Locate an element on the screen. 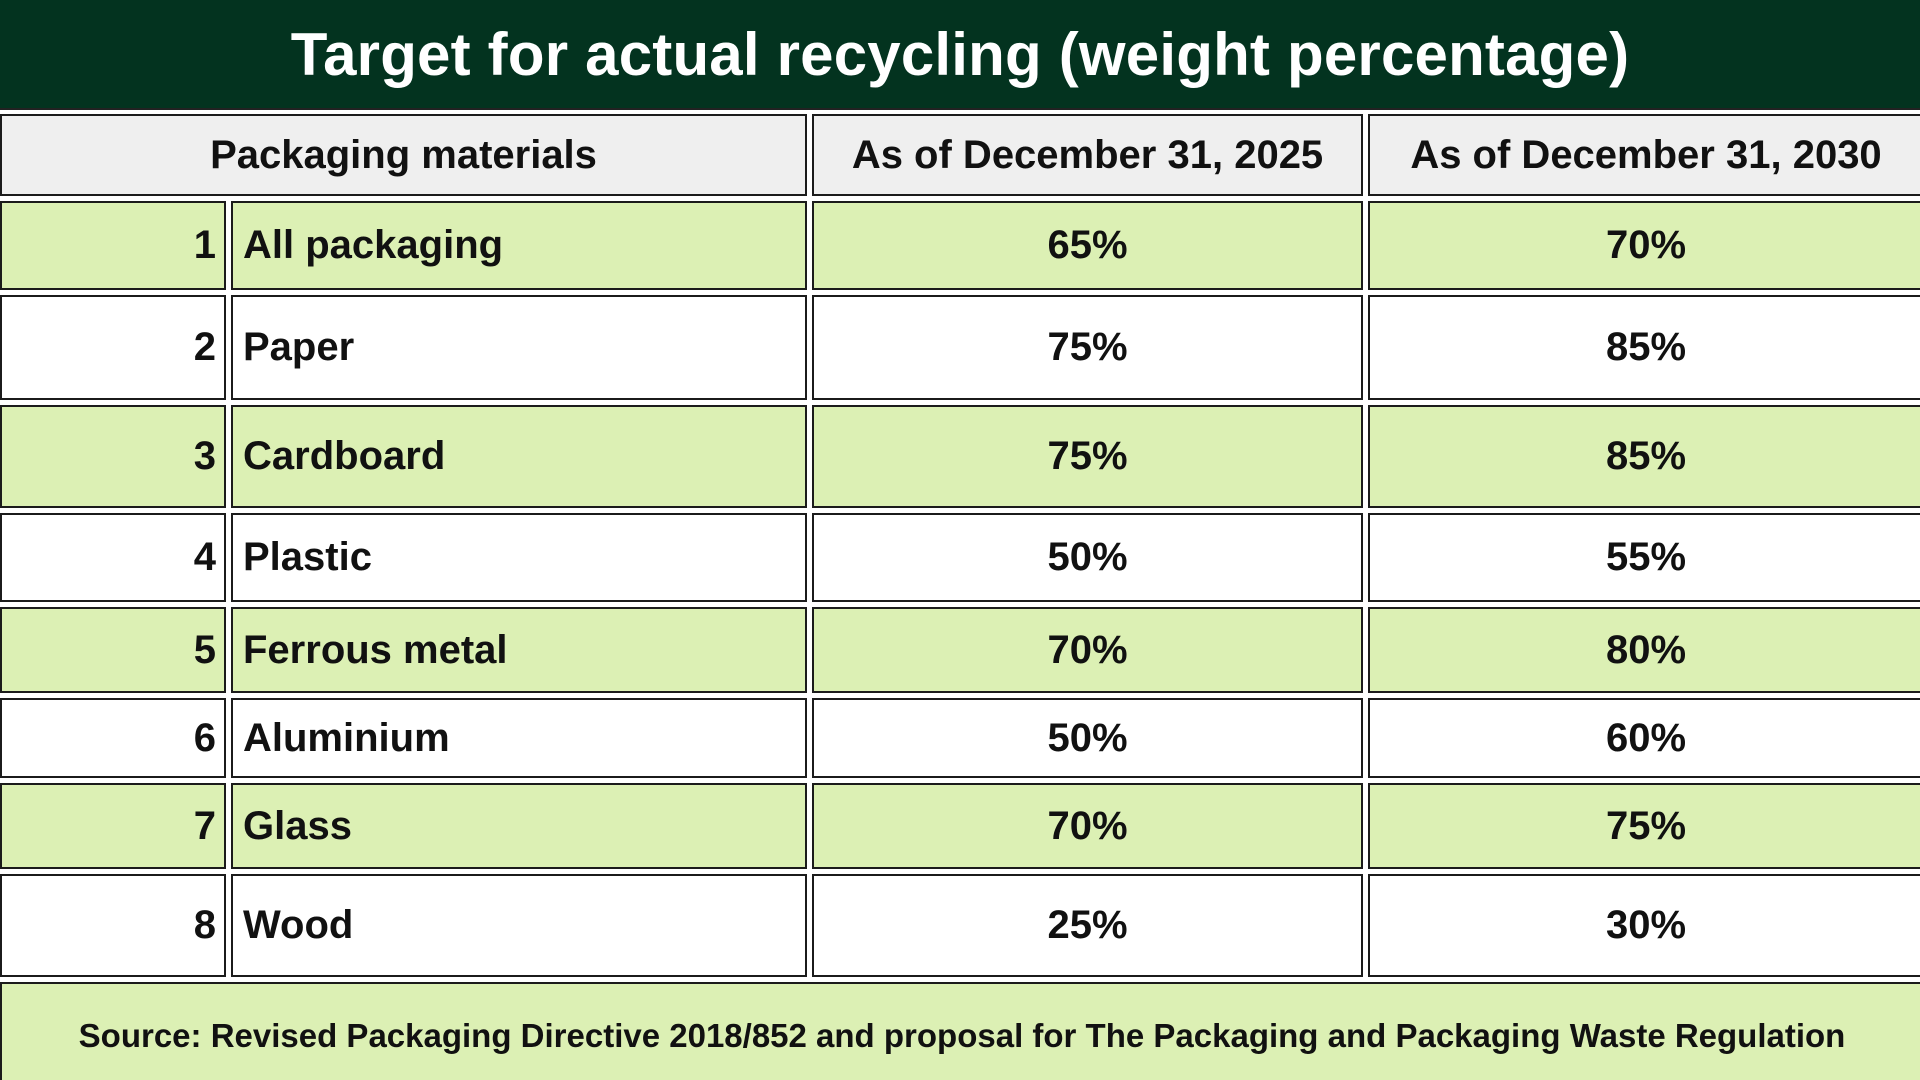 This screenshot has height=1080, width=1920. header-packaging-materials: Packaging materials is located at coordinates (403, 155).